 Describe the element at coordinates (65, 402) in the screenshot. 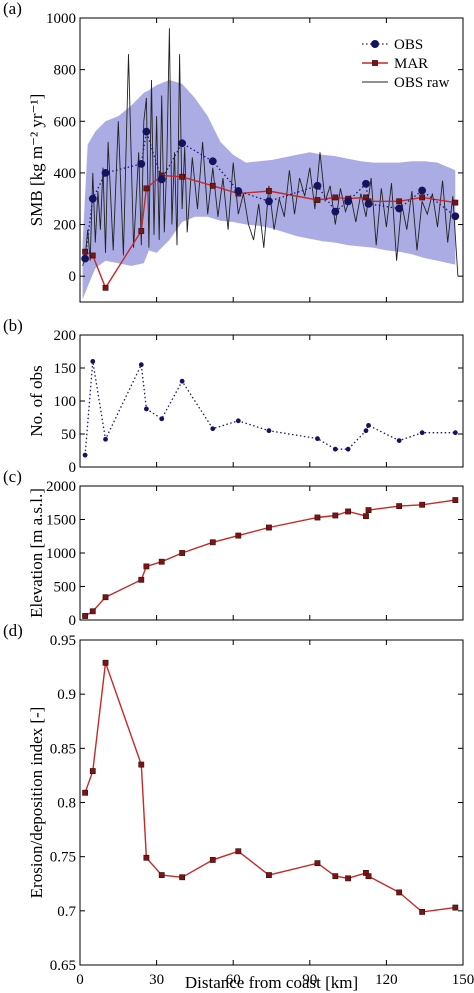

I see `y-tick-label: 100` at that location.